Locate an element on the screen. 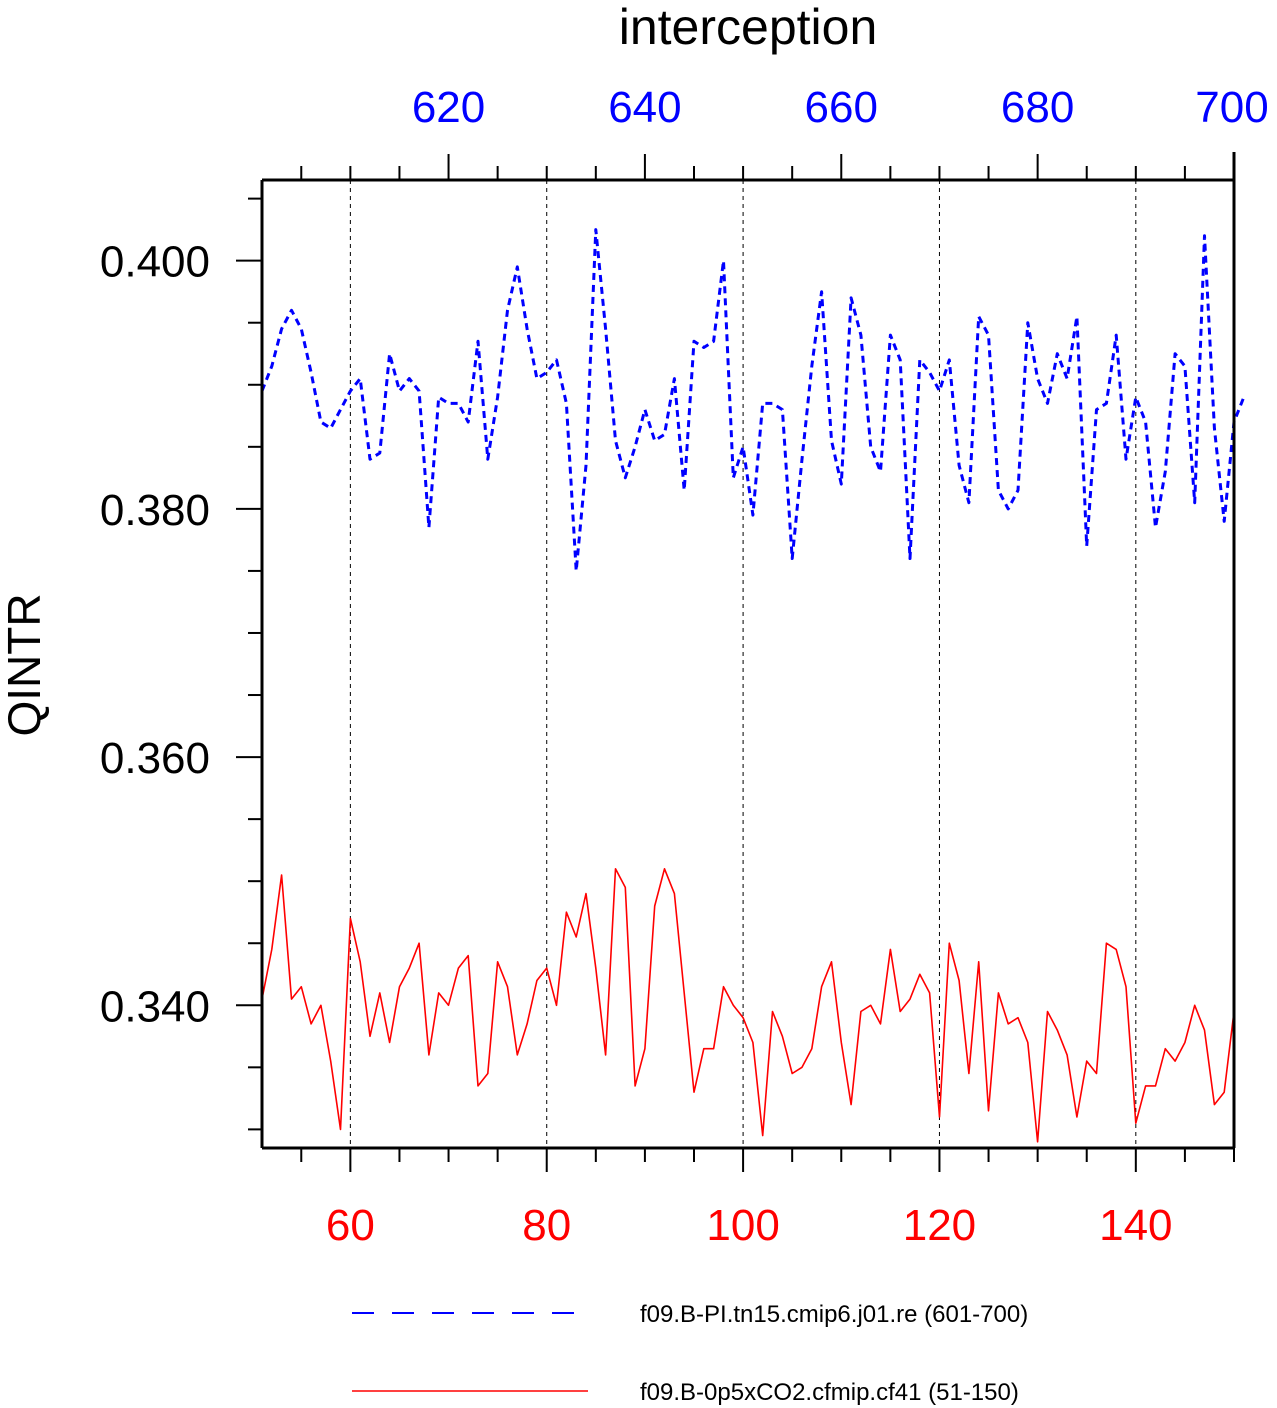  left-tick-label: 0.340 is located at coordinates (155, 1006).